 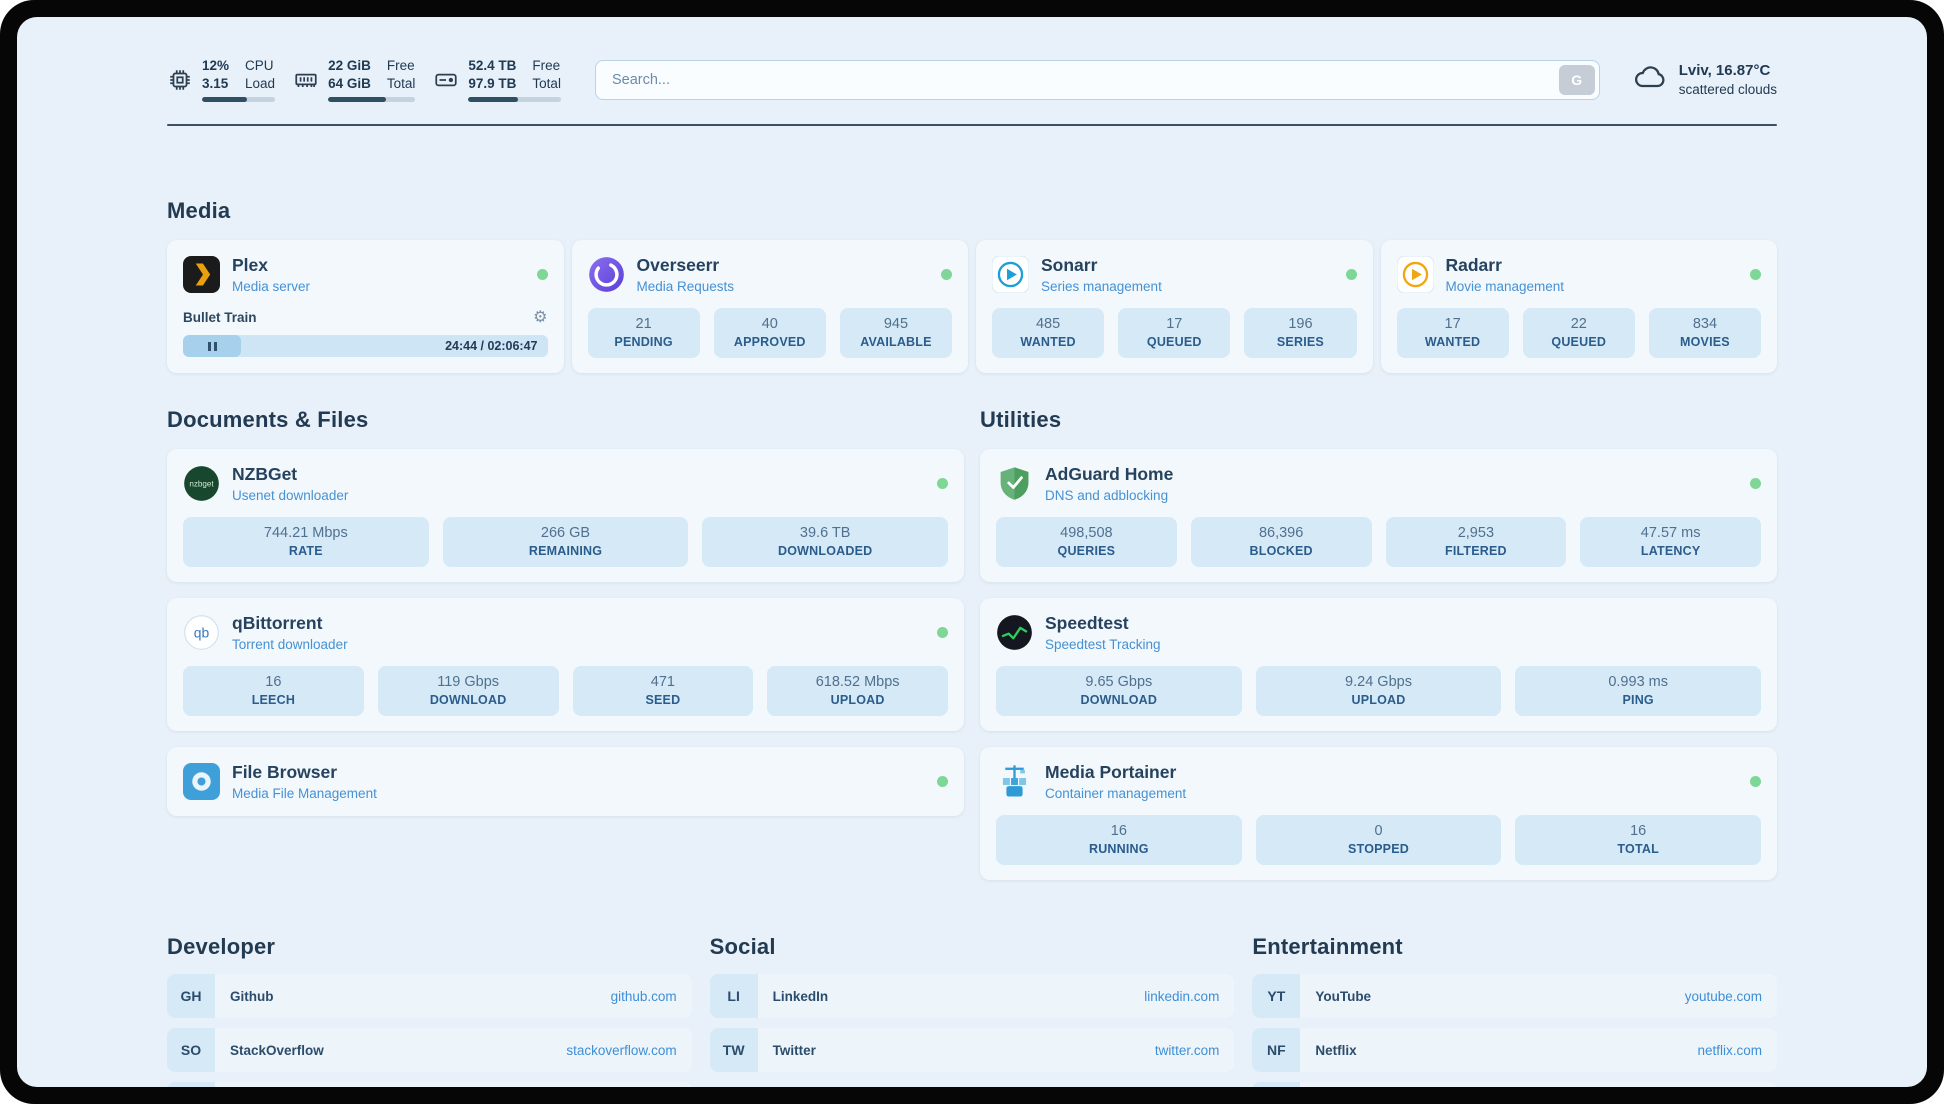 What do you see at coordinates (1327, 946) in the screenshot?
I see `section-title-entertainment: Entertainment` at bounding box center [1327, 946].